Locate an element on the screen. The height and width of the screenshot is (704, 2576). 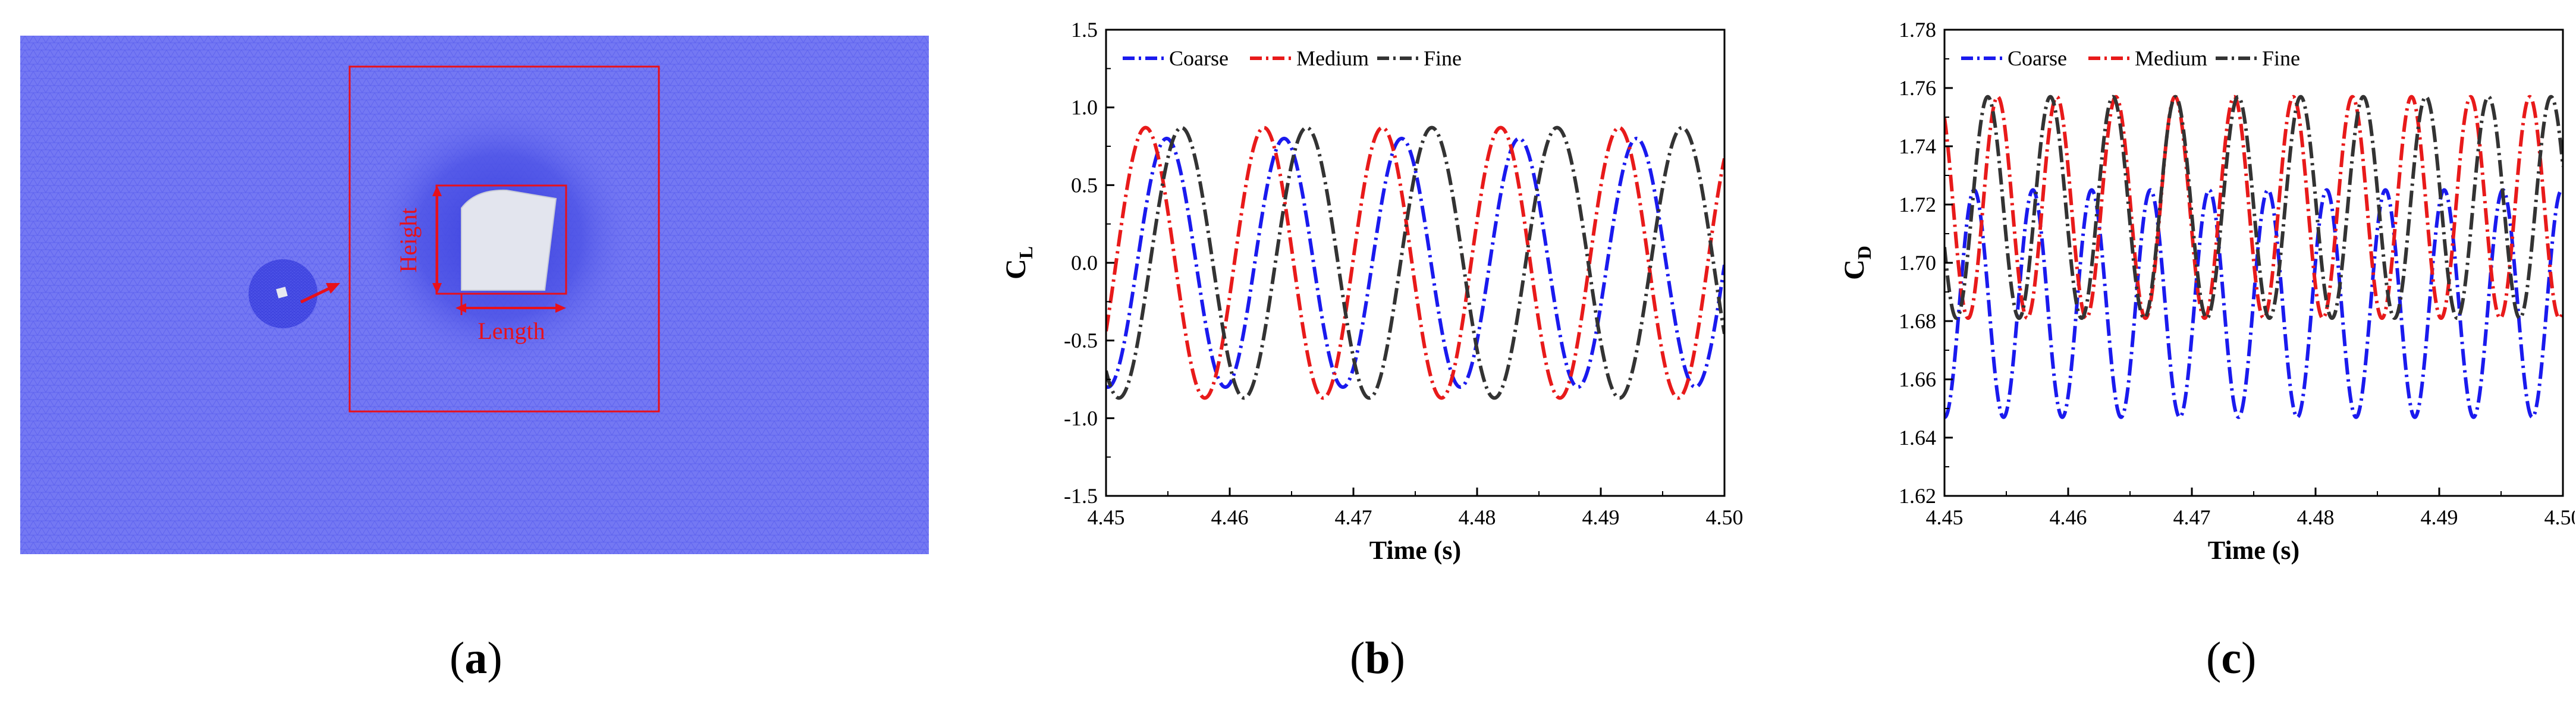
y-tick-label: 1.66 is located at coordinates (1917, 379).